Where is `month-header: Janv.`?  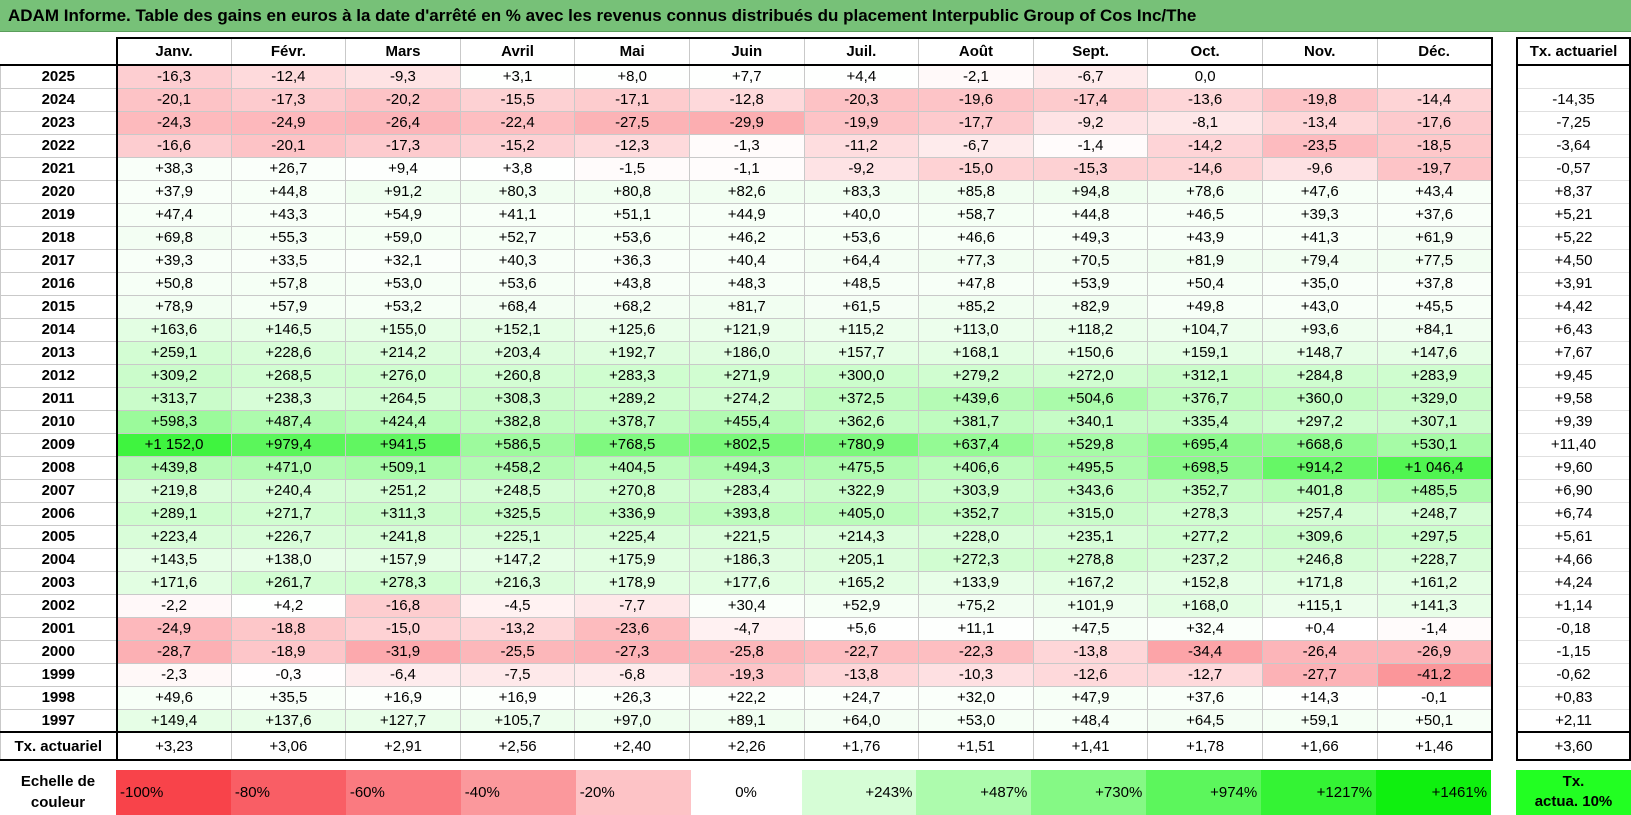
month-header: Janv. is located at coordinates (173, 51).